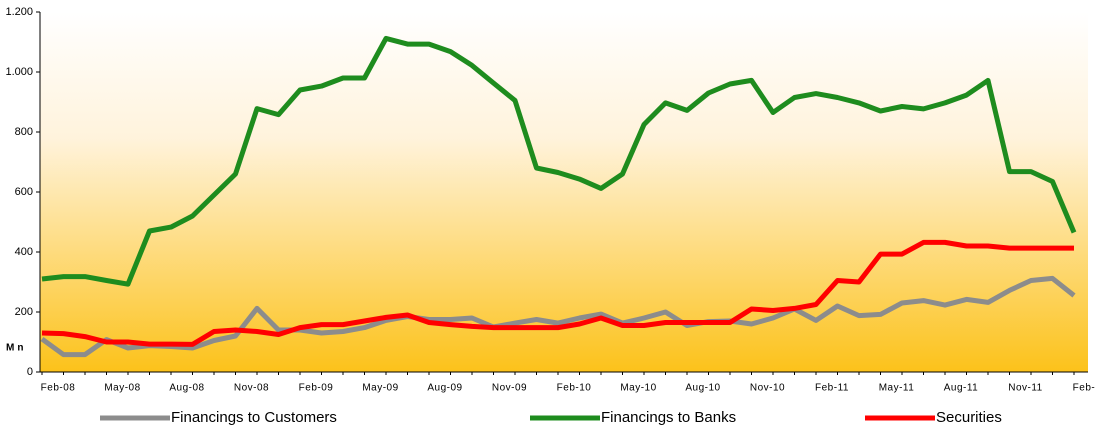 This screenshot has width=1095, height=435. What do you see at coordinates (19, 72) in the screenshot?
I see `y-tick-label: 1.000` at bounding box center [19, 72].